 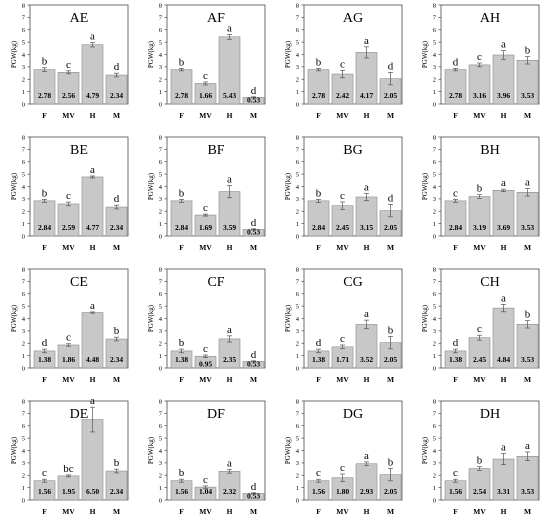 What do you see at coordinates (353, 414) in the screenshot?
I see `panel-title: DG` at bounding box center [353, 414].